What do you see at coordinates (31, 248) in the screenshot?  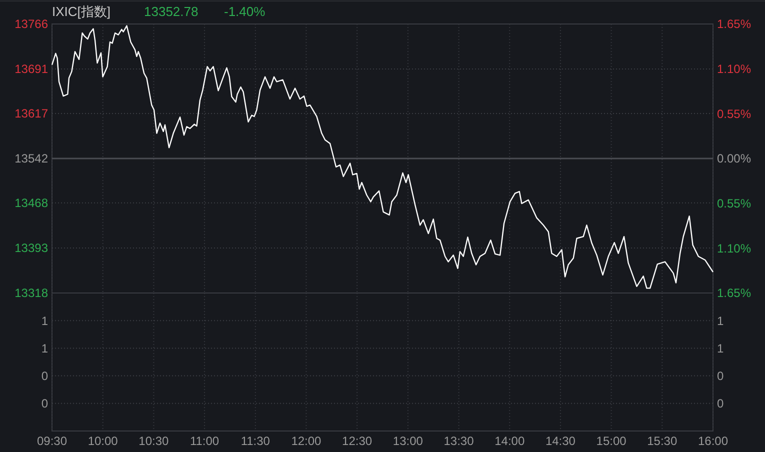 I see `y-tick-label: 13393` at bounding box center [31, 248].